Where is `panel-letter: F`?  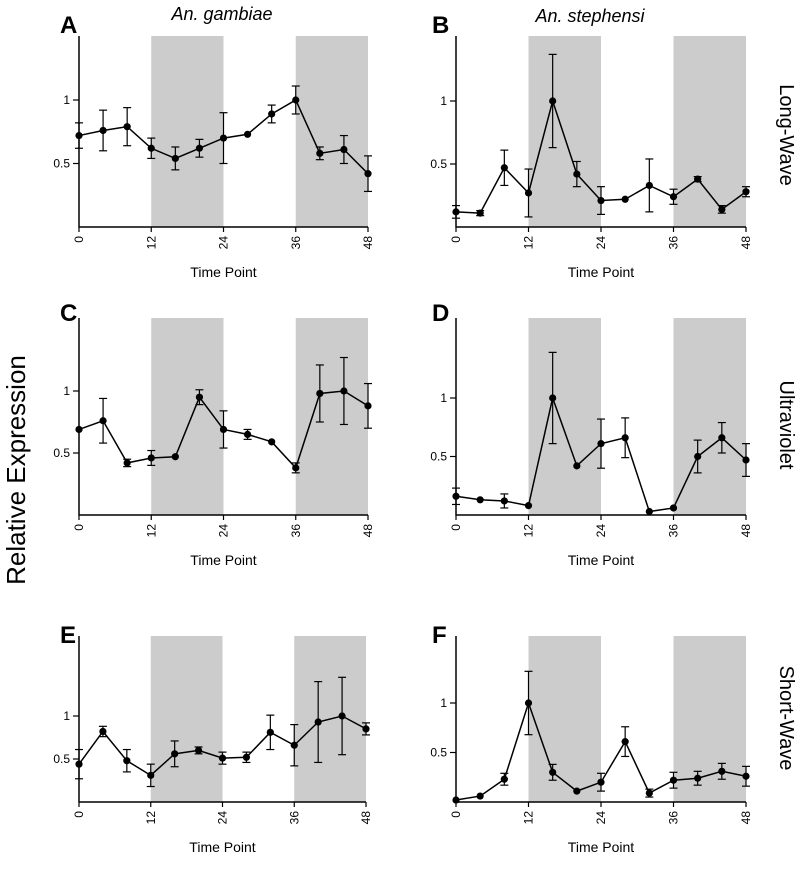 panel-letter: F is located at coordinates (439, 635).